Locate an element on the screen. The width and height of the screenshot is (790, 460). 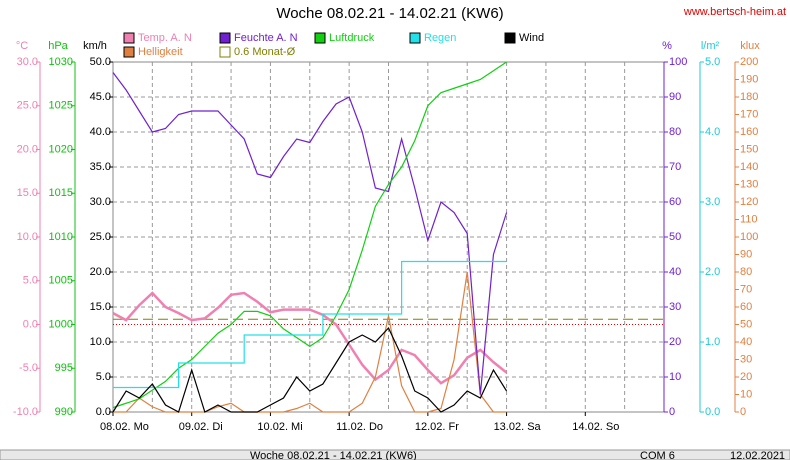
y-tick-label: 140 is located at coordinates (749, 167).